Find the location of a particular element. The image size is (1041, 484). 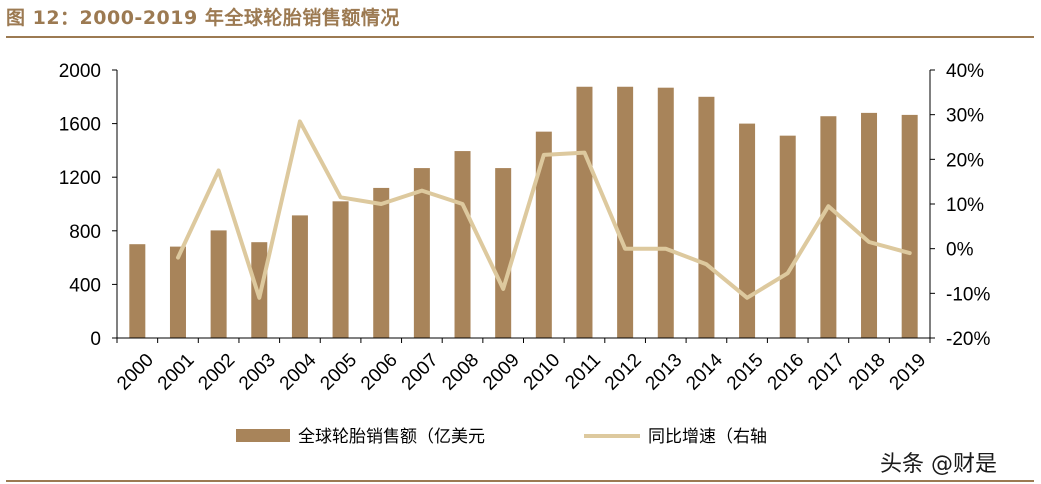

left-tick-label: 1600 is located at coordinates (80, 125).